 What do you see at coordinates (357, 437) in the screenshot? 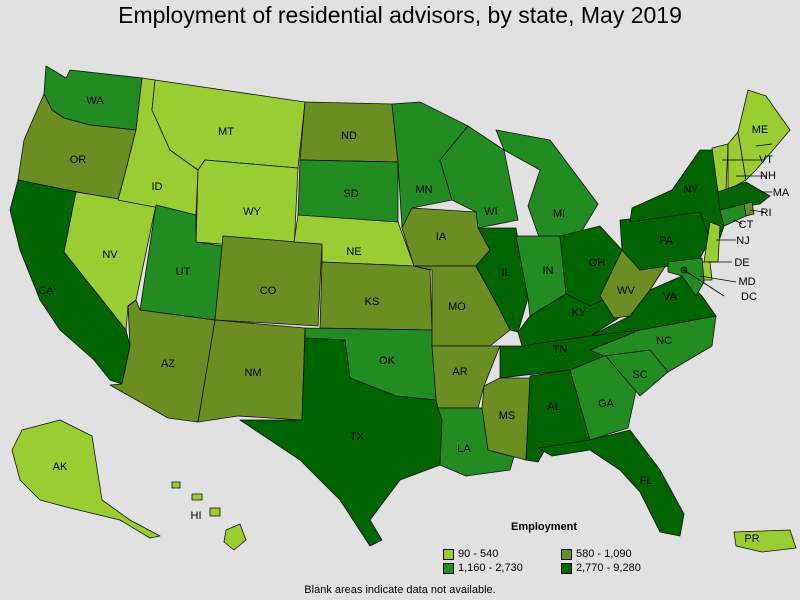
I see `state-label-TX: TX` at bounding box center [357, 437].